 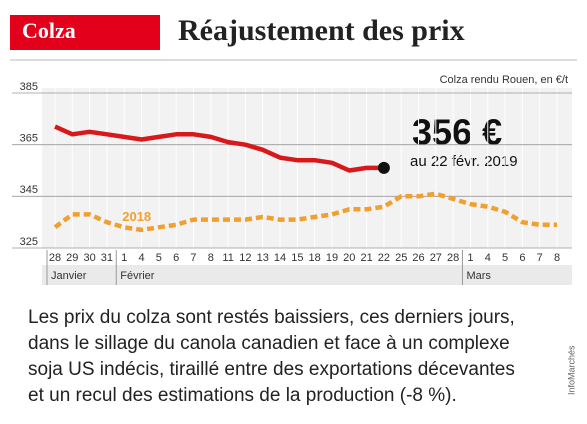 I want to click on x-tick-label: 31, so click(x=107, y=258).